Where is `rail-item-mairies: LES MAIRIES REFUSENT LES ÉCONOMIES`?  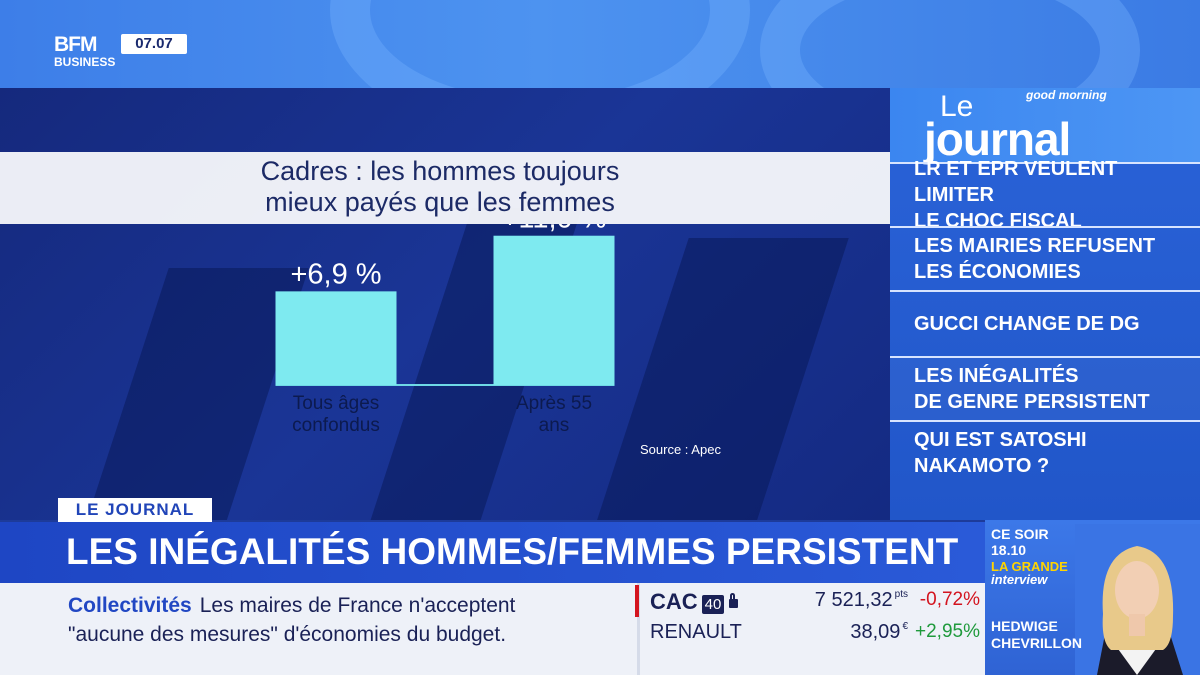 rail-item-mairies: LES MAIRIES REFUSENT LES ÉCONOMIES is located at coordinates (1045, 258).